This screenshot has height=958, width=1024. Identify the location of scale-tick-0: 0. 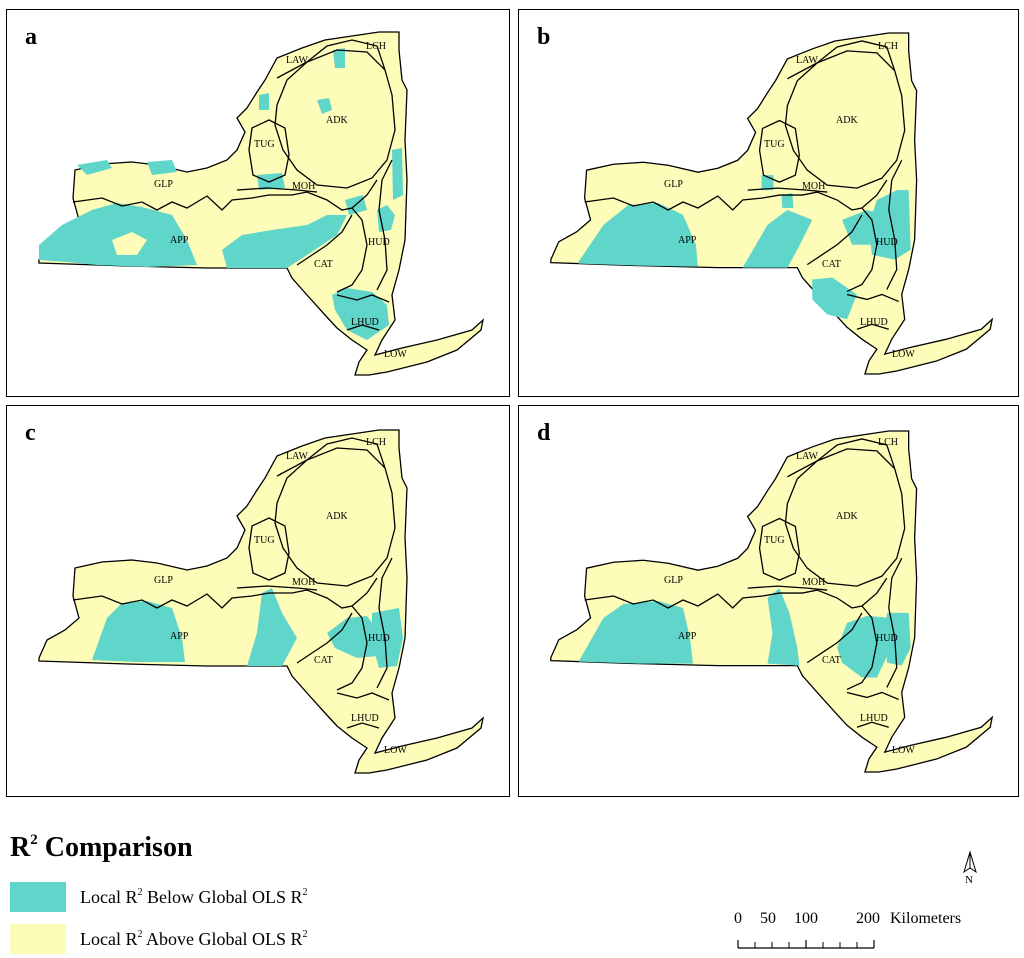
(738, 918).